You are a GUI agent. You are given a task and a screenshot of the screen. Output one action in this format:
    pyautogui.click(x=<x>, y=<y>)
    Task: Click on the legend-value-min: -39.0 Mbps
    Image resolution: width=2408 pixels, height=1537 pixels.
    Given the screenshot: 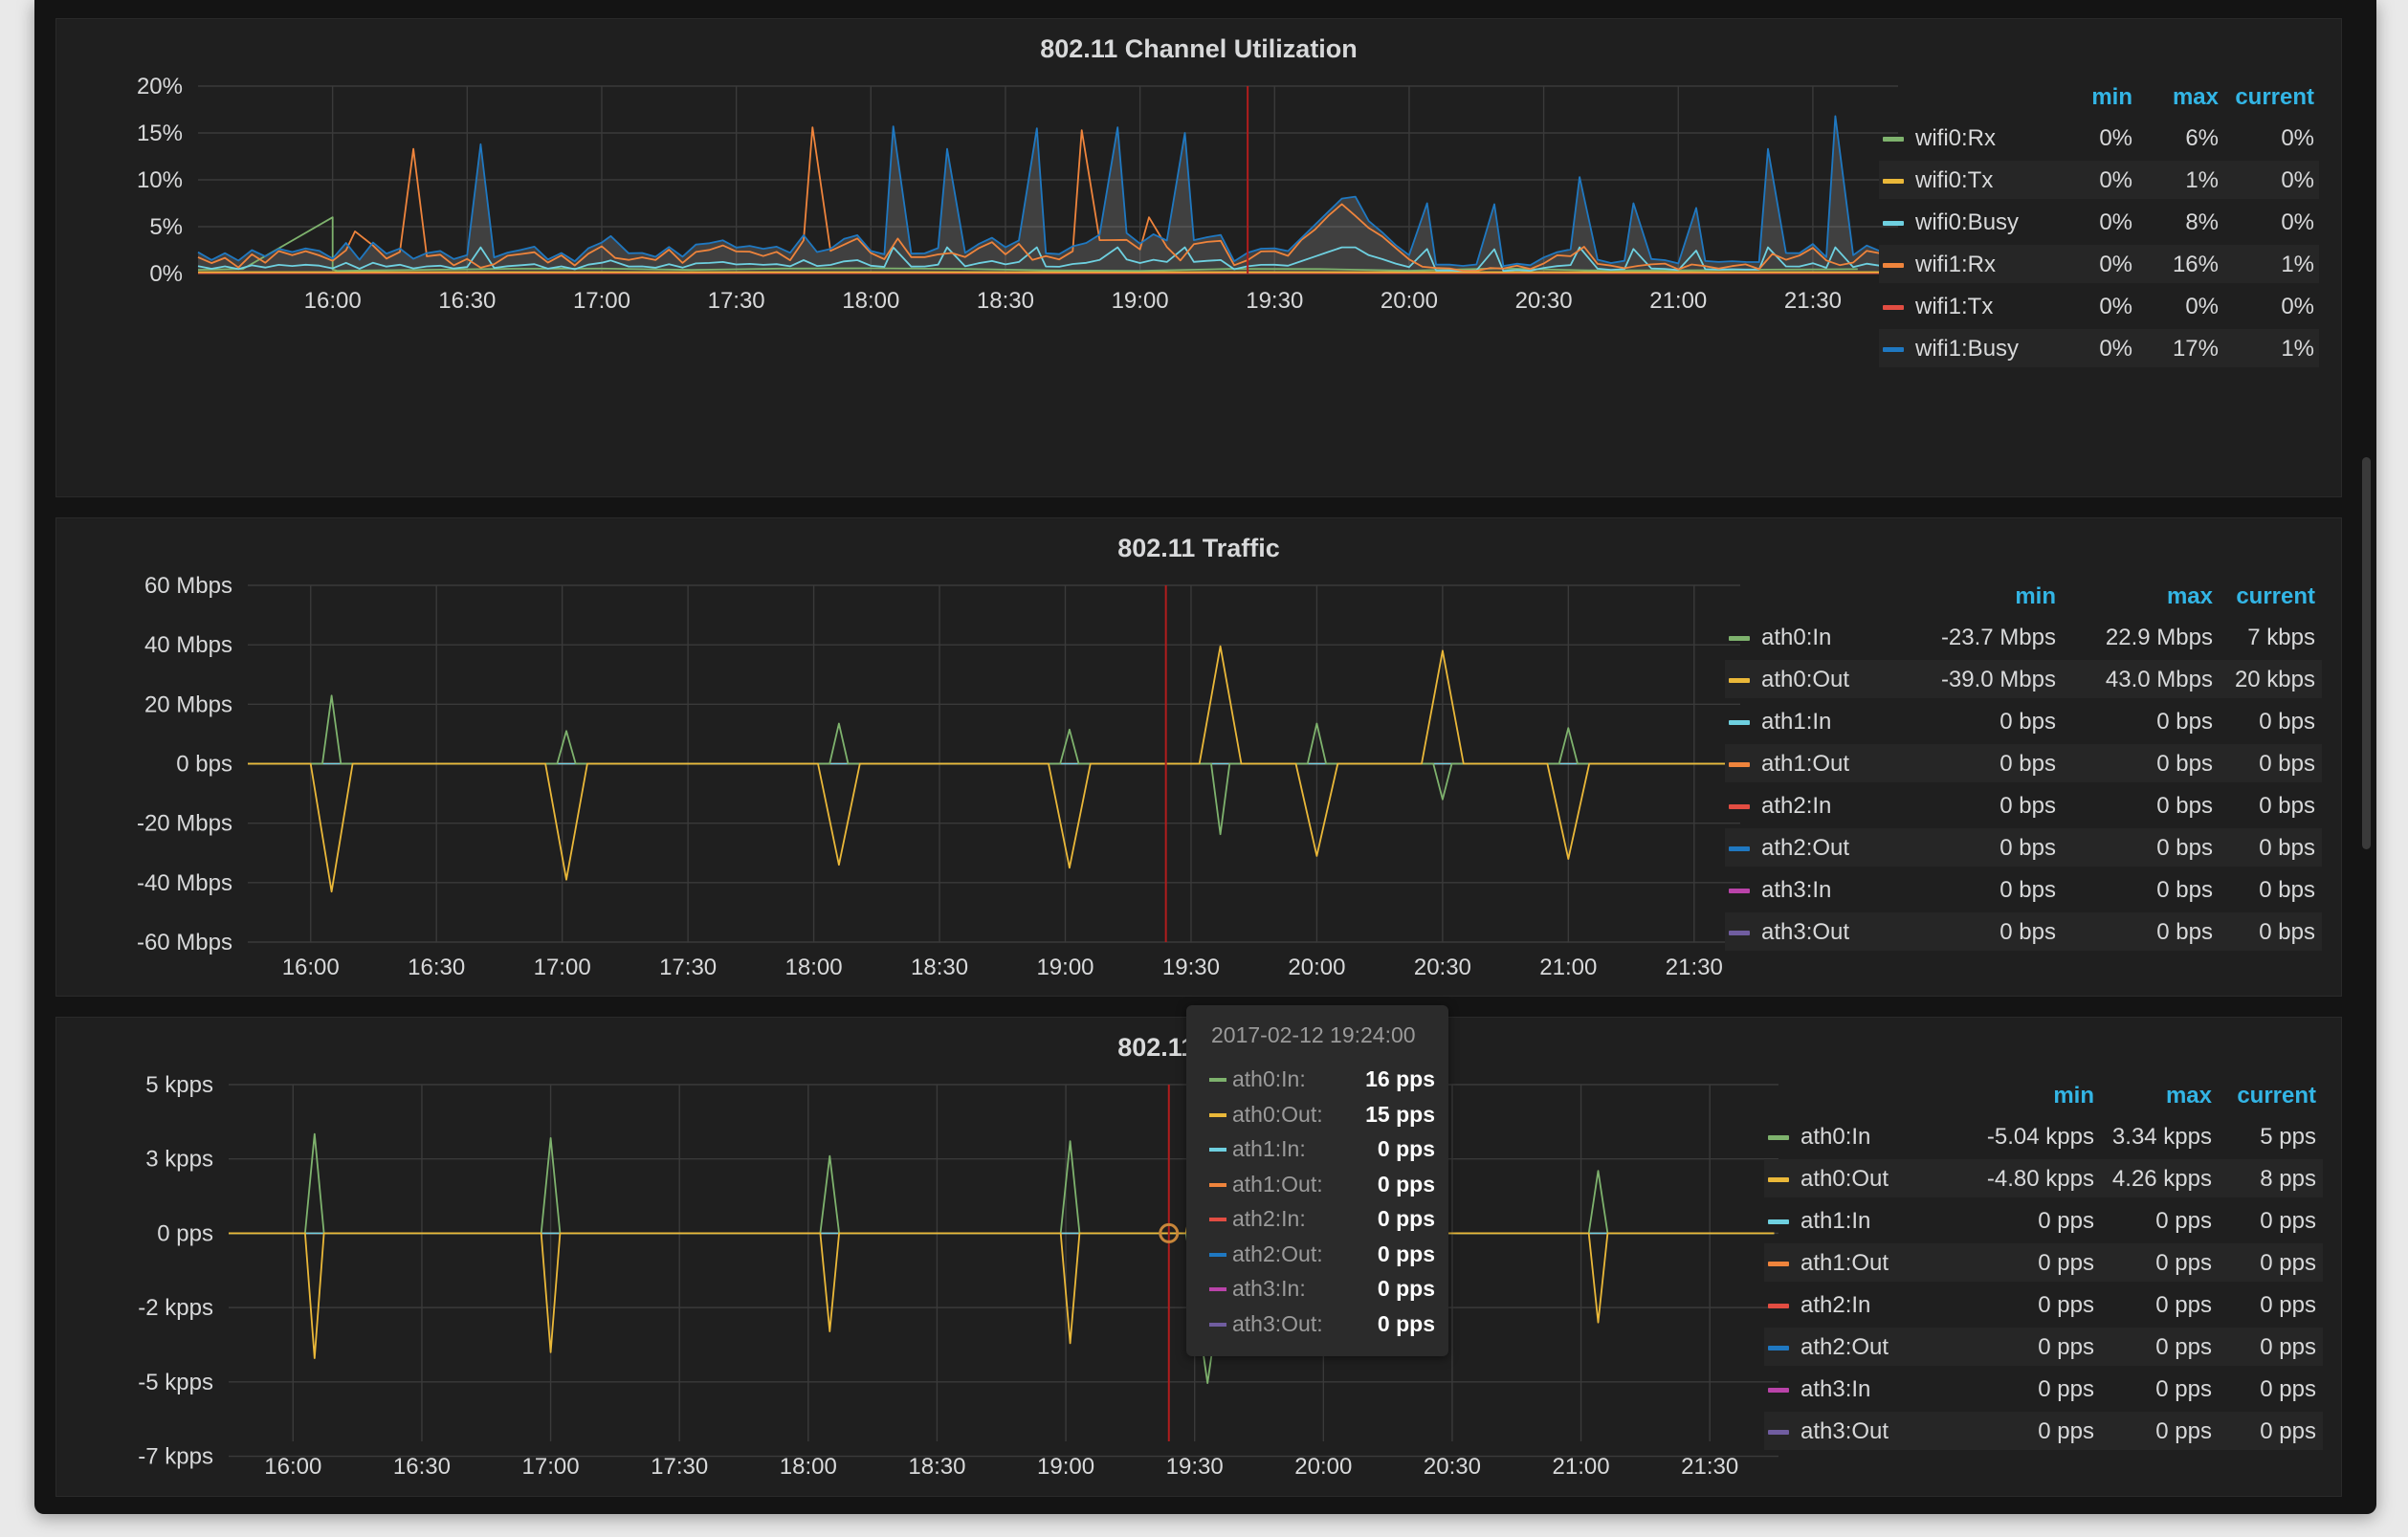 What is the action you would take?
    pyautogui.click(x=1998, y=679)
    